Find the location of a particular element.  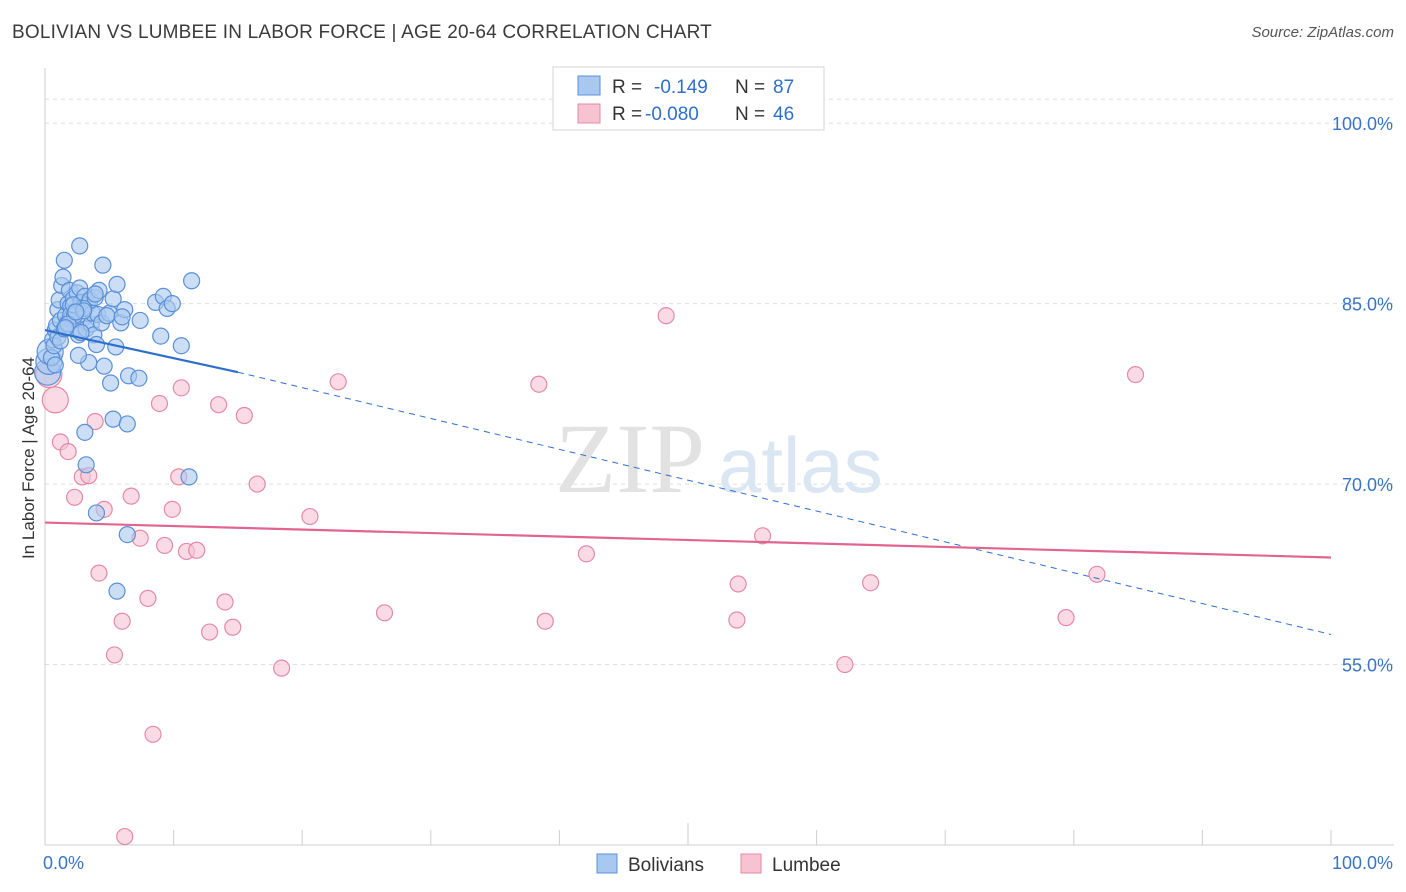

bottom-legend-label-bolivians: Bolivians is located at coordinates (666, 865).